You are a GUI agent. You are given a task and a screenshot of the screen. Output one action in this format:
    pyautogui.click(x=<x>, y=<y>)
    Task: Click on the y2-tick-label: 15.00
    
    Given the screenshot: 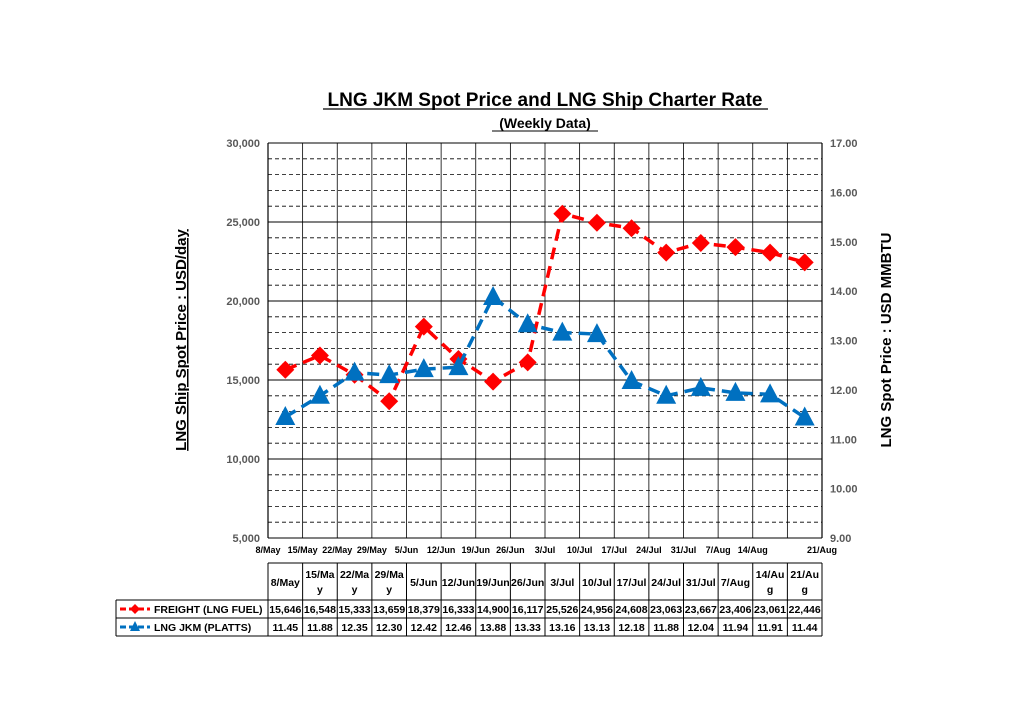 What is the action you would take?
    pyautogui.click(x=844, y=243)
    